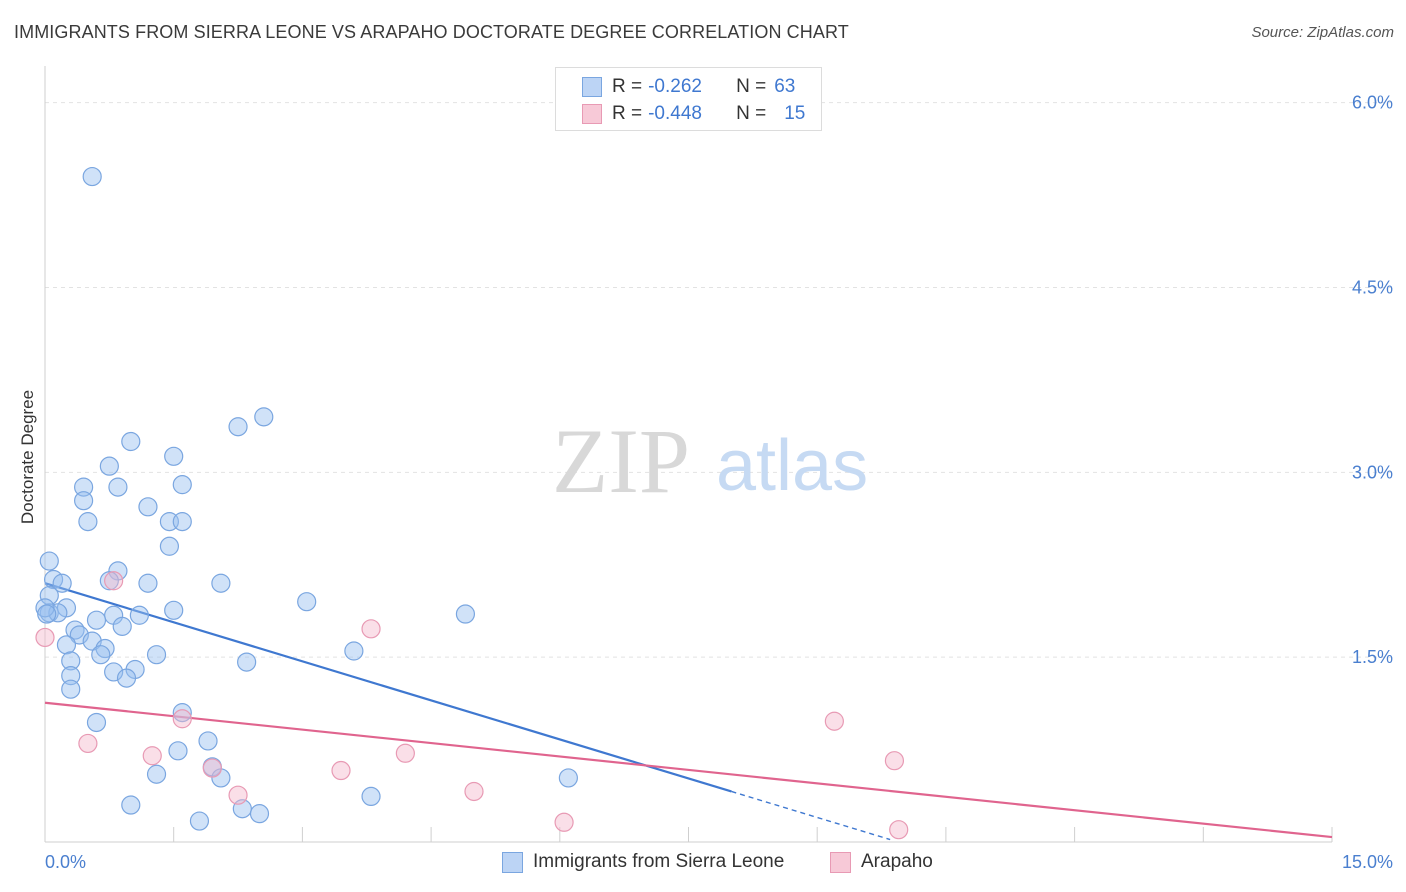 Image resolution: width=1406 pixels, height=892 pixels. What do you see at coordinates (675, 113) in the screenshot?
I see `legend-r-value: -0.448` at bounding box center [675, 113].